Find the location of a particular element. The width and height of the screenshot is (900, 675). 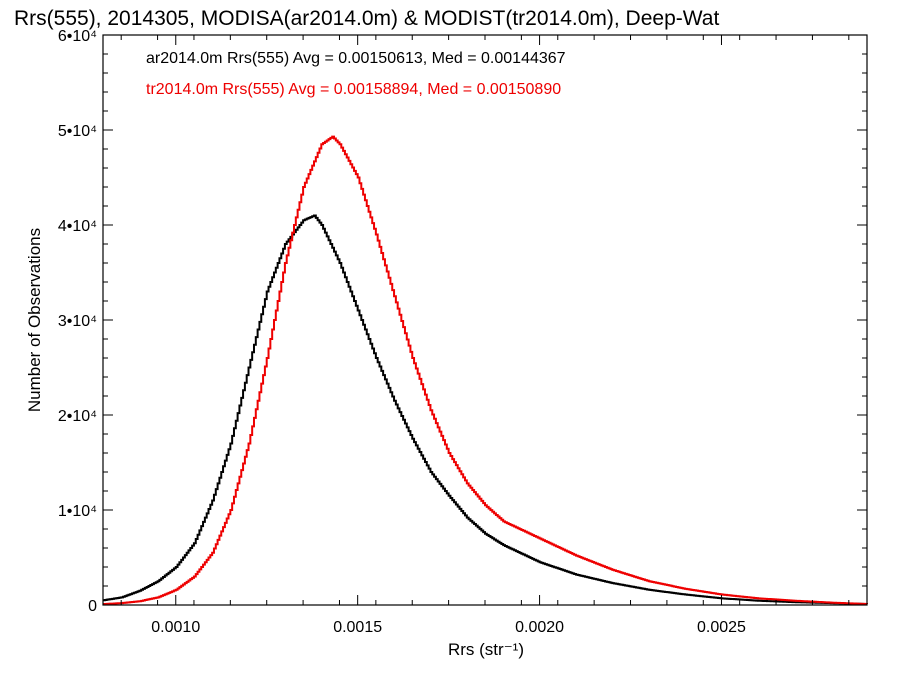

y-tick-label: 0 is located at coordinates (92, 606).